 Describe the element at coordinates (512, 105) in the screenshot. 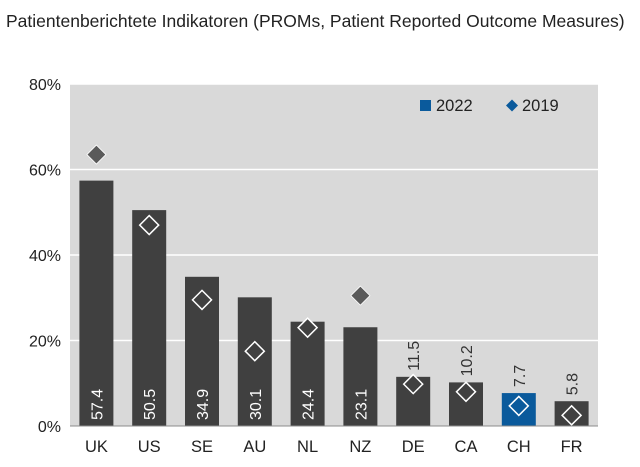

I see `legend-swatch-2019` at that location.